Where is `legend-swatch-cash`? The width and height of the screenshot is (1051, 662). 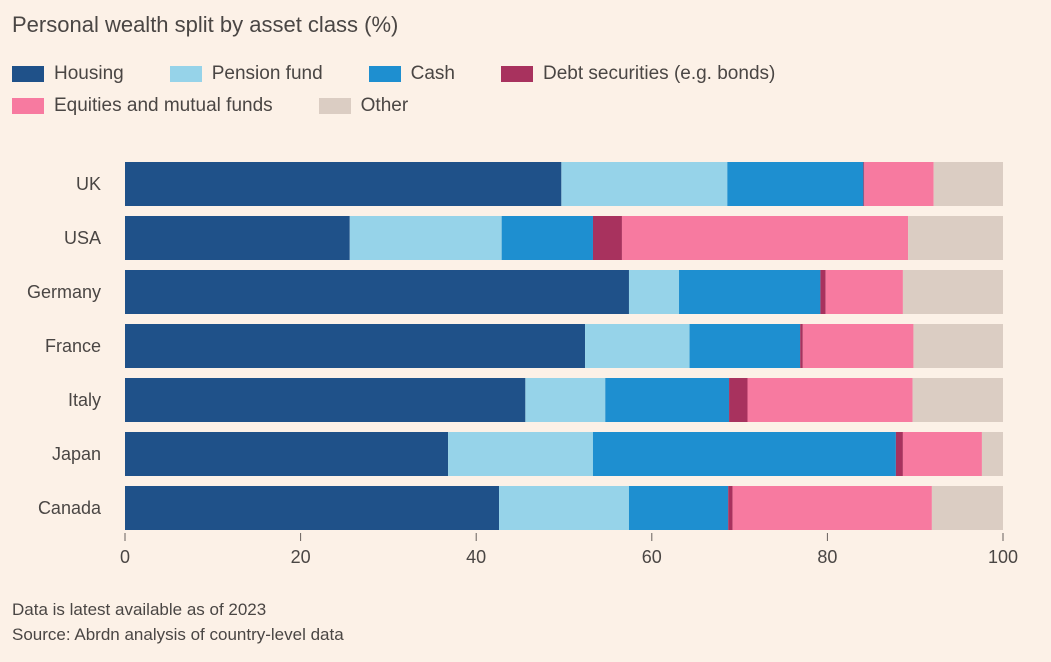
legend-swatch-cash is located at coordinates (384, 74).